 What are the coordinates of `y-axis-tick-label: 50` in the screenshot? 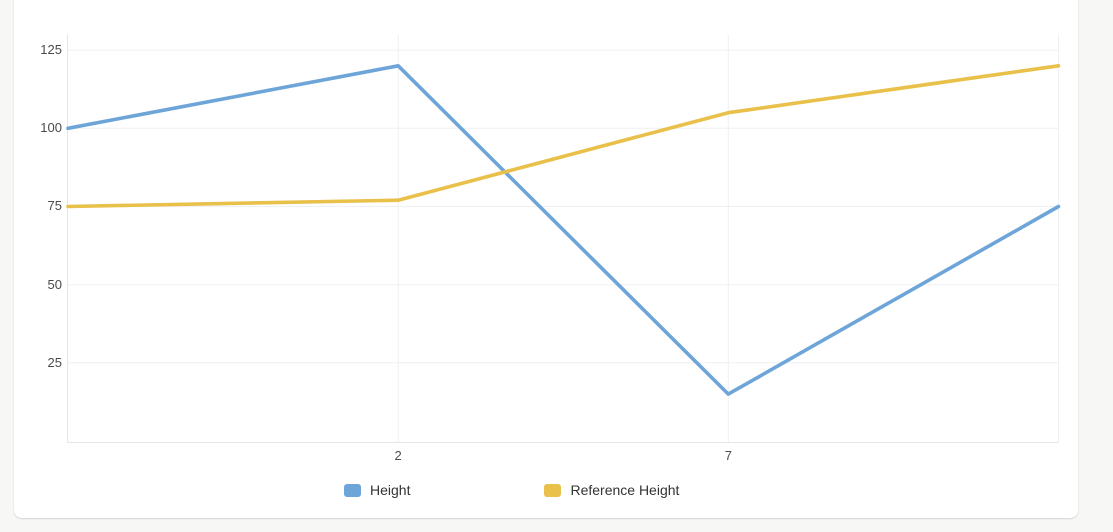 It's located at (54, 284).